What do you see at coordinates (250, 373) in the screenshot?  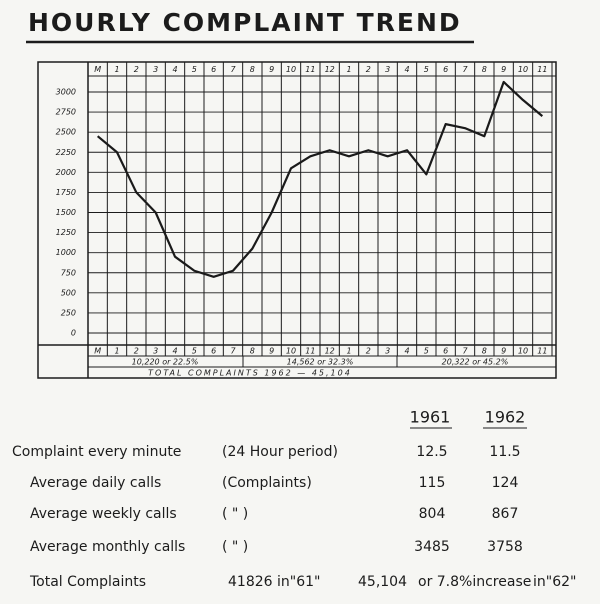 I see `annotation: TOTAL COMPLAINTS 1962 — 45,104` at bounding box center [250, 373].